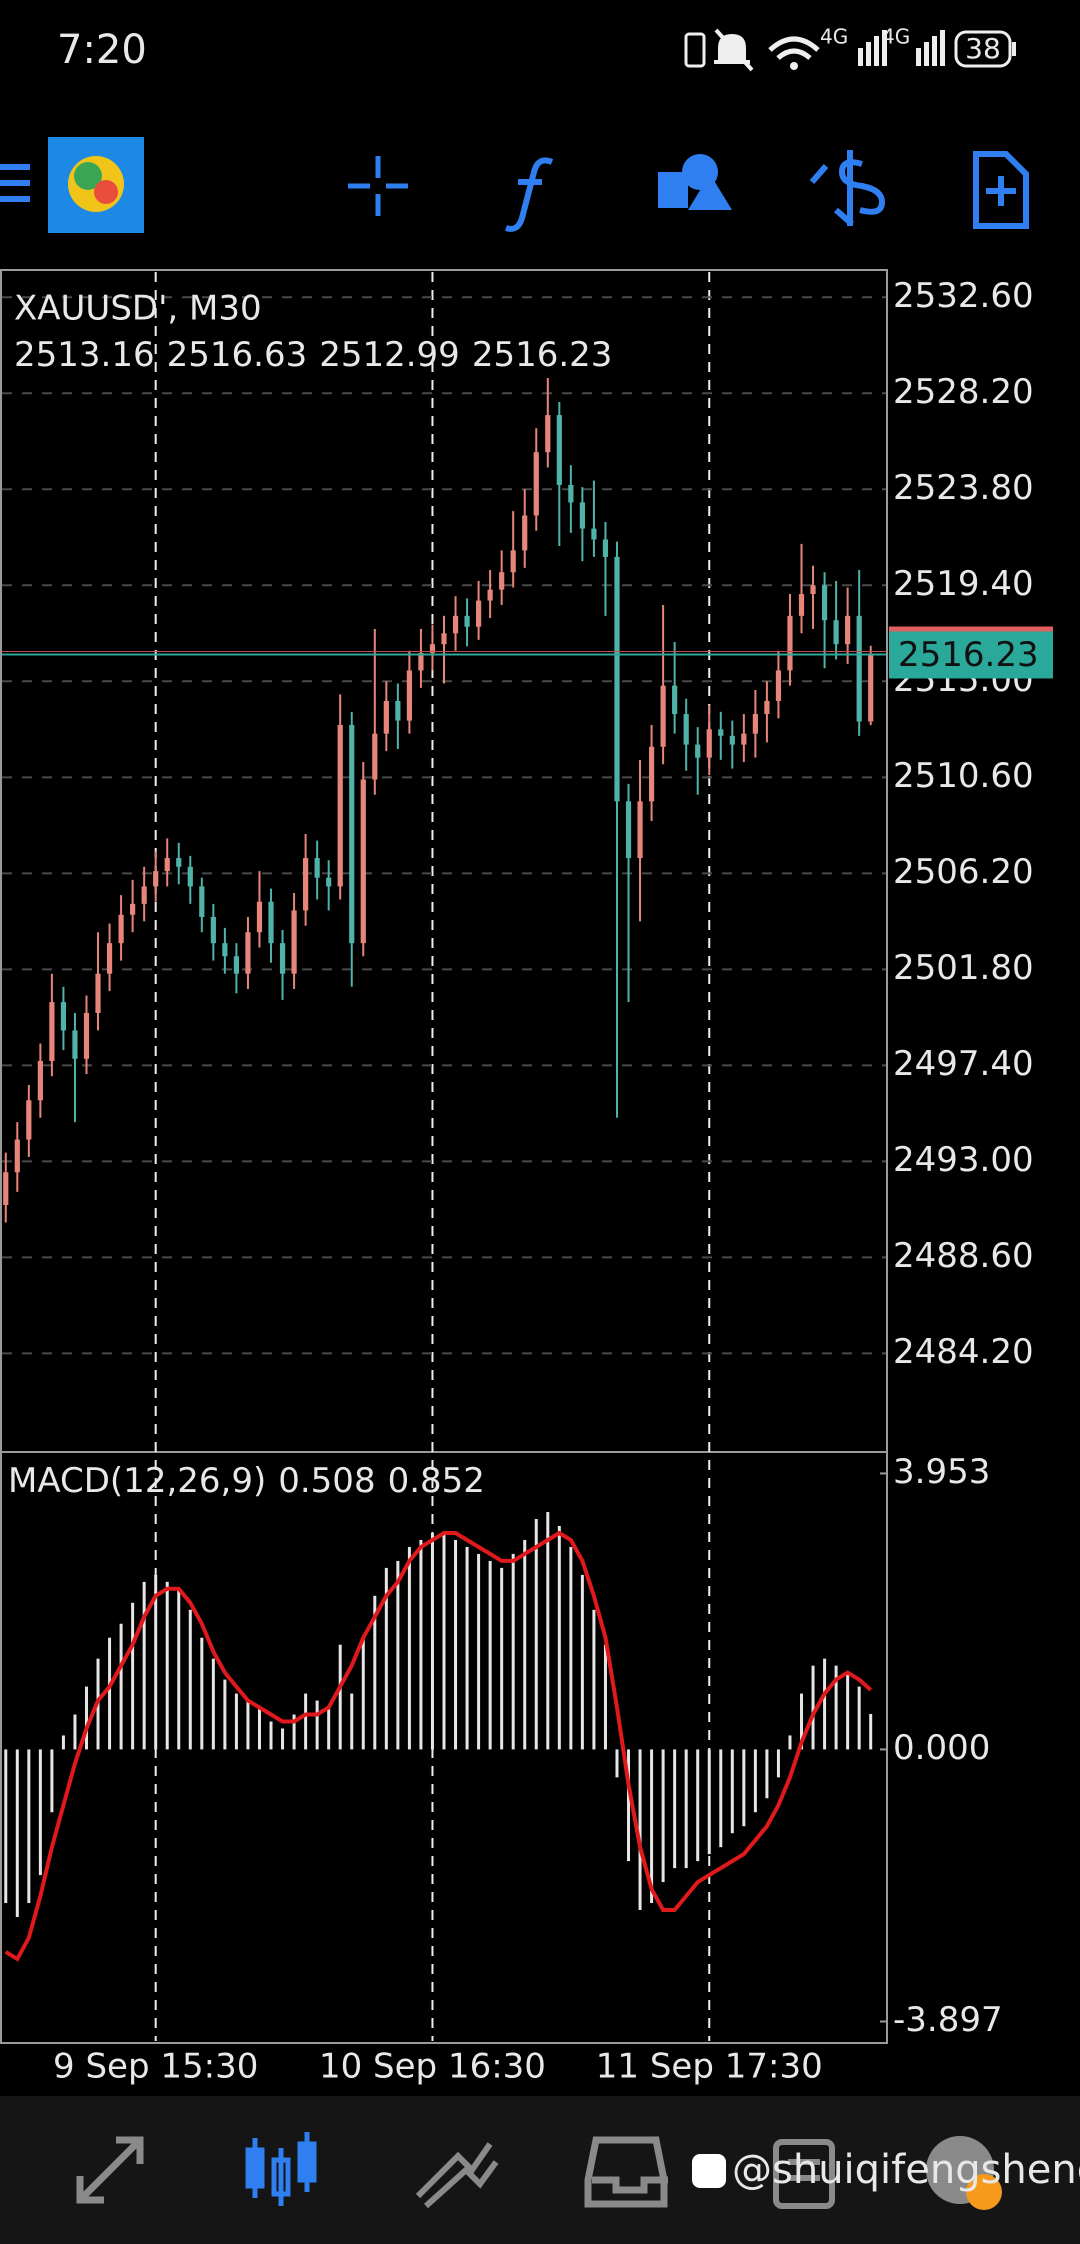 This screenshot has height=2244, width=1080. I want to click on ohlc-value: 2512.99, so click(389, 355).